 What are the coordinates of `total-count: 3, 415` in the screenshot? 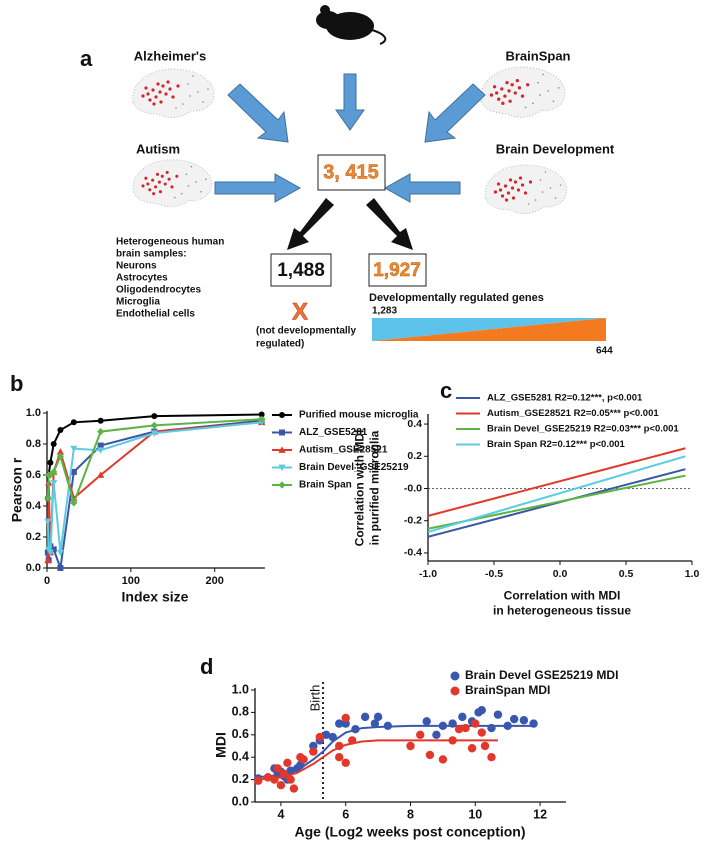 It's located at (351, 172).